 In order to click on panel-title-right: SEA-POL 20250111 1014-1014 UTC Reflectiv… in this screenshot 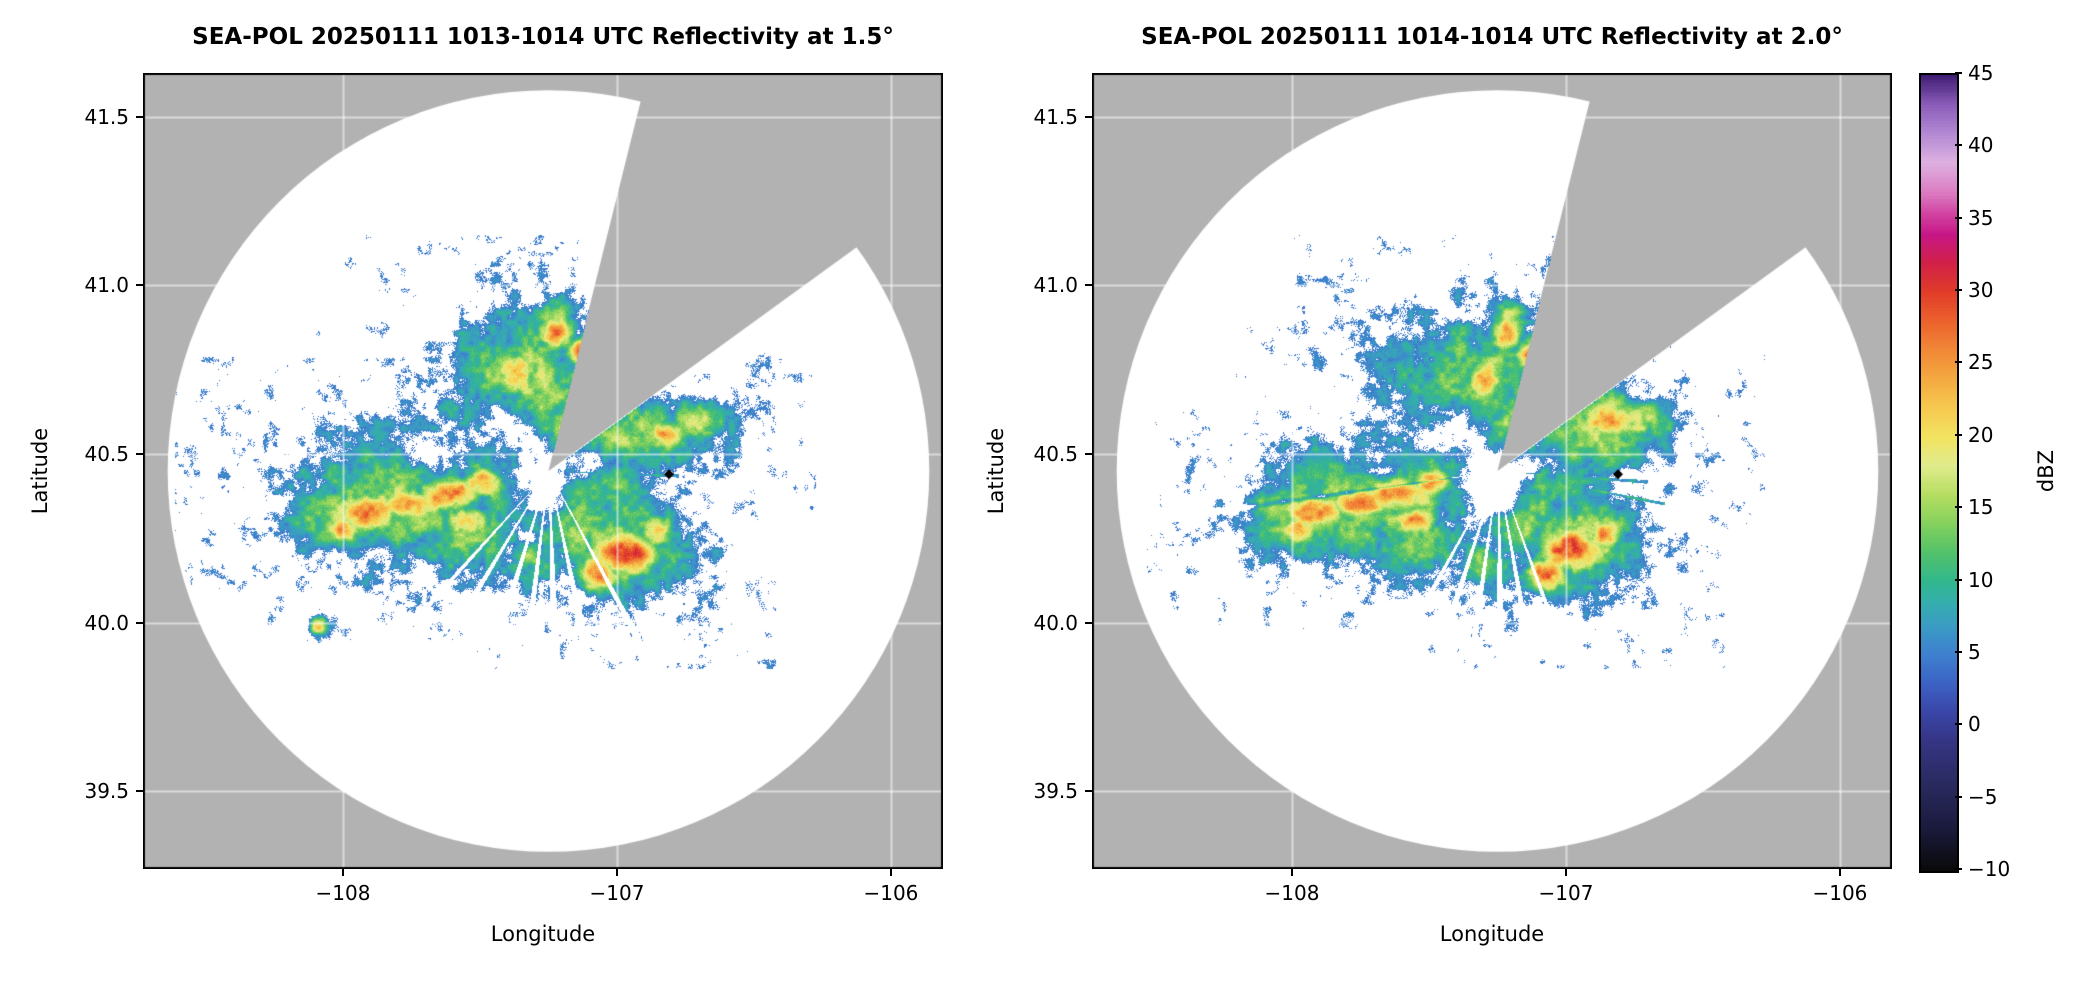, I will do `click(1492, 37)`.